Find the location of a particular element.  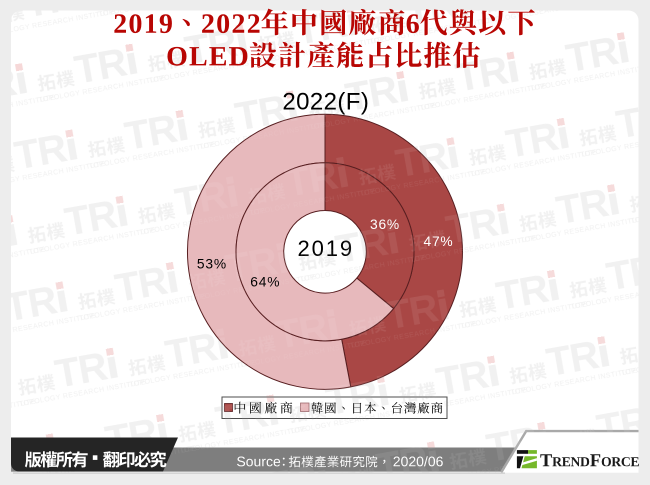

svg-text: 2022(F) is located at coordinates (325, 102).